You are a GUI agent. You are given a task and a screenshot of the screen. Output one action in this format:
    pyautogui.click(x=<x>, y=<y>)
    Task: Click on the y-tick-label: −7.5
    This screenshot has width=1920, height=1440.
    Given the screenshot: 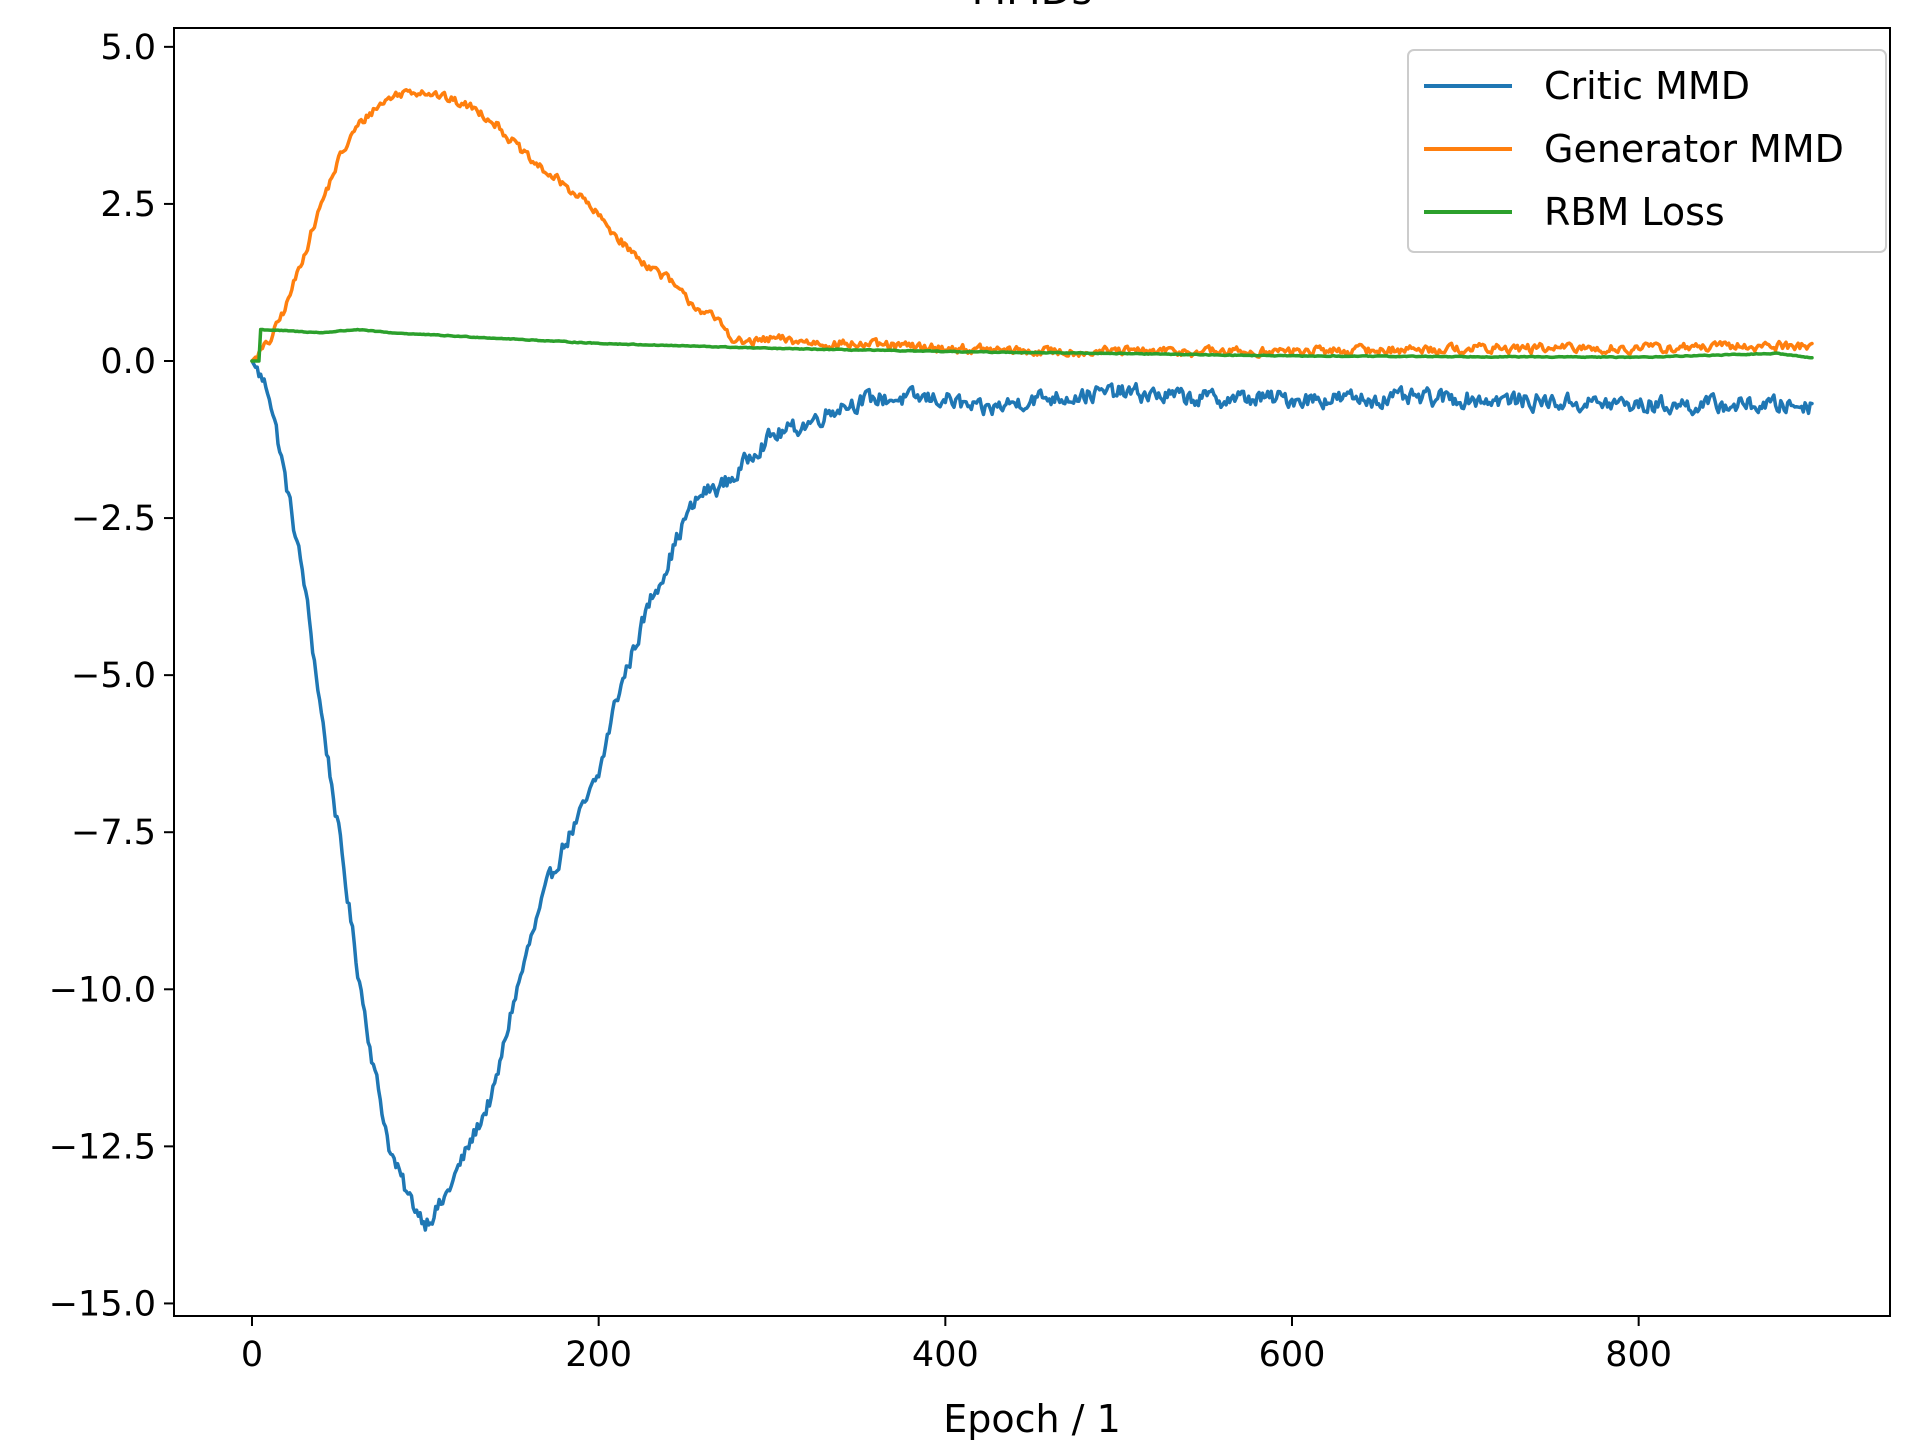 What is the action you would take?
    pyautogui.click(x=113, y=833)
    